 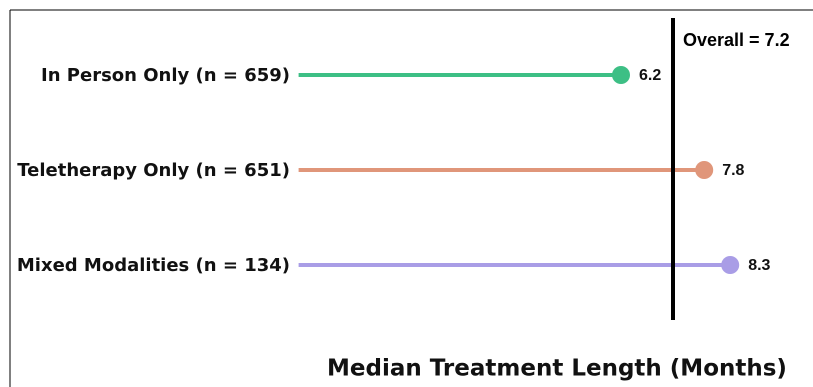 I want to click on value-label: 8.3, so click(x=759, y=265).